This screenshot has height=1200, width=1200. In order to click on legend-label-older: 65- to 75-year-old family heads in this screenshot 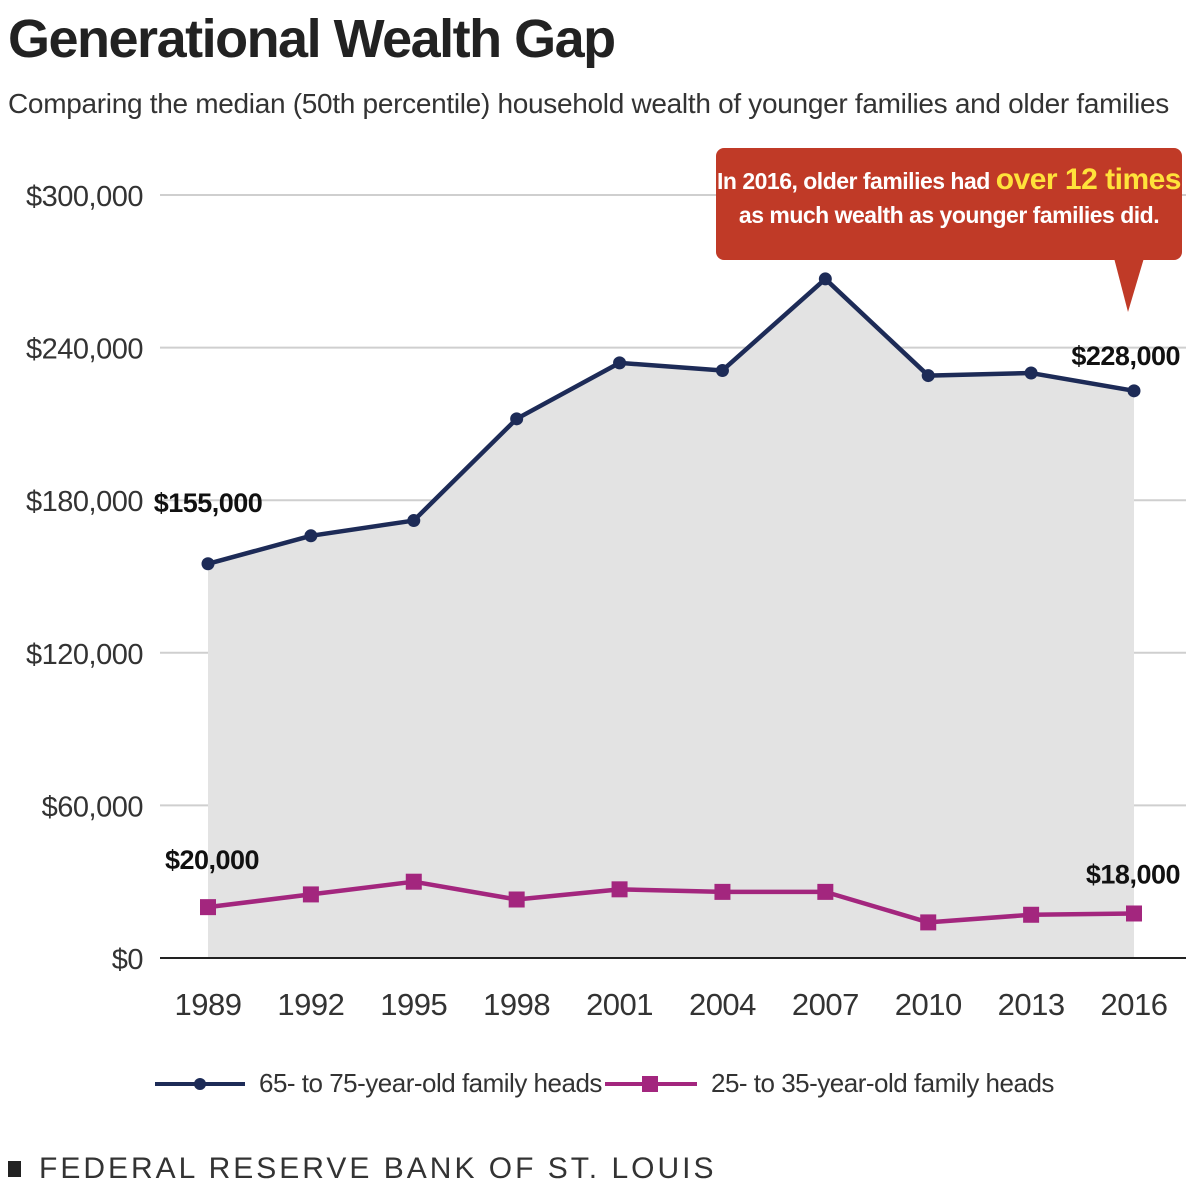, I will do `click(430, 1083)`.